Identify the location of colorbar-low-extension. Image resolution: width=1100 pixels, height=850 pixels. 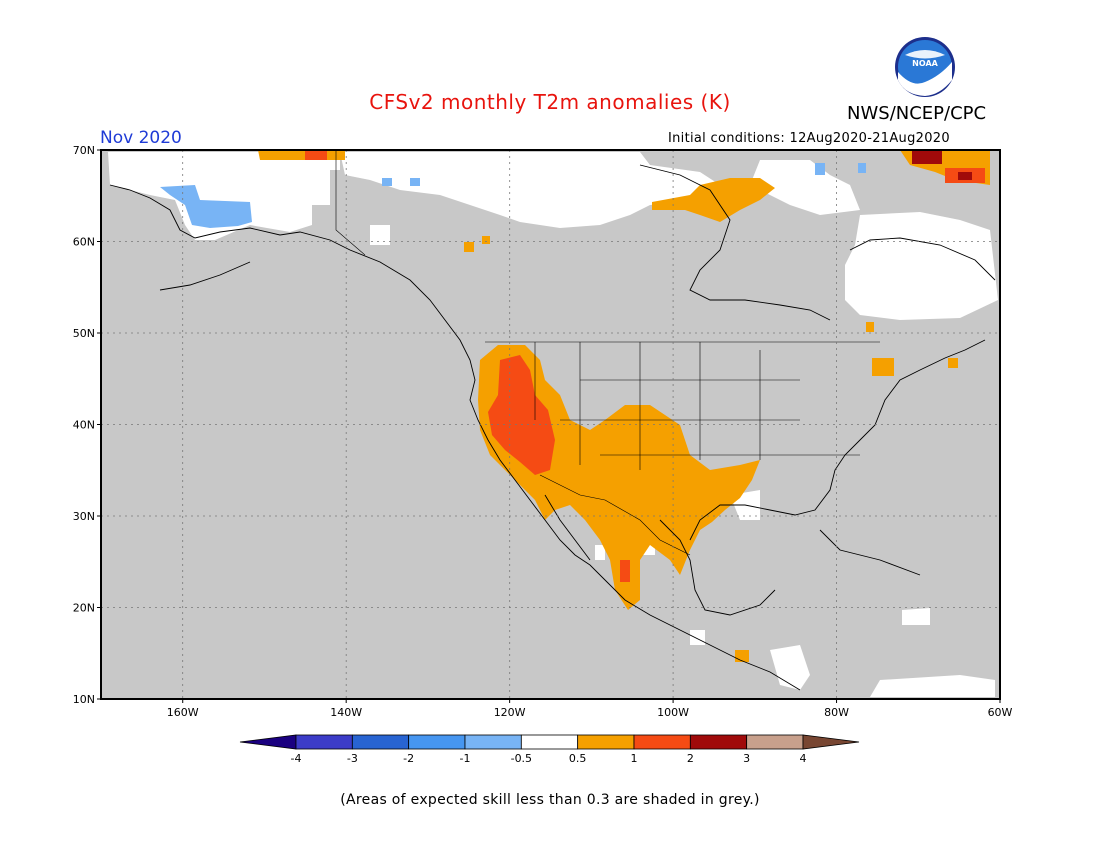
(268, 742).